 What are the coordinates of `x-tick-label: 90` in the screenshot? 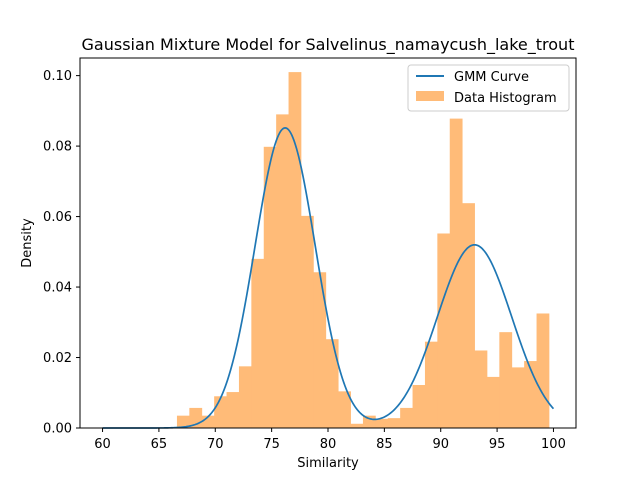 It's located at (440, 444).